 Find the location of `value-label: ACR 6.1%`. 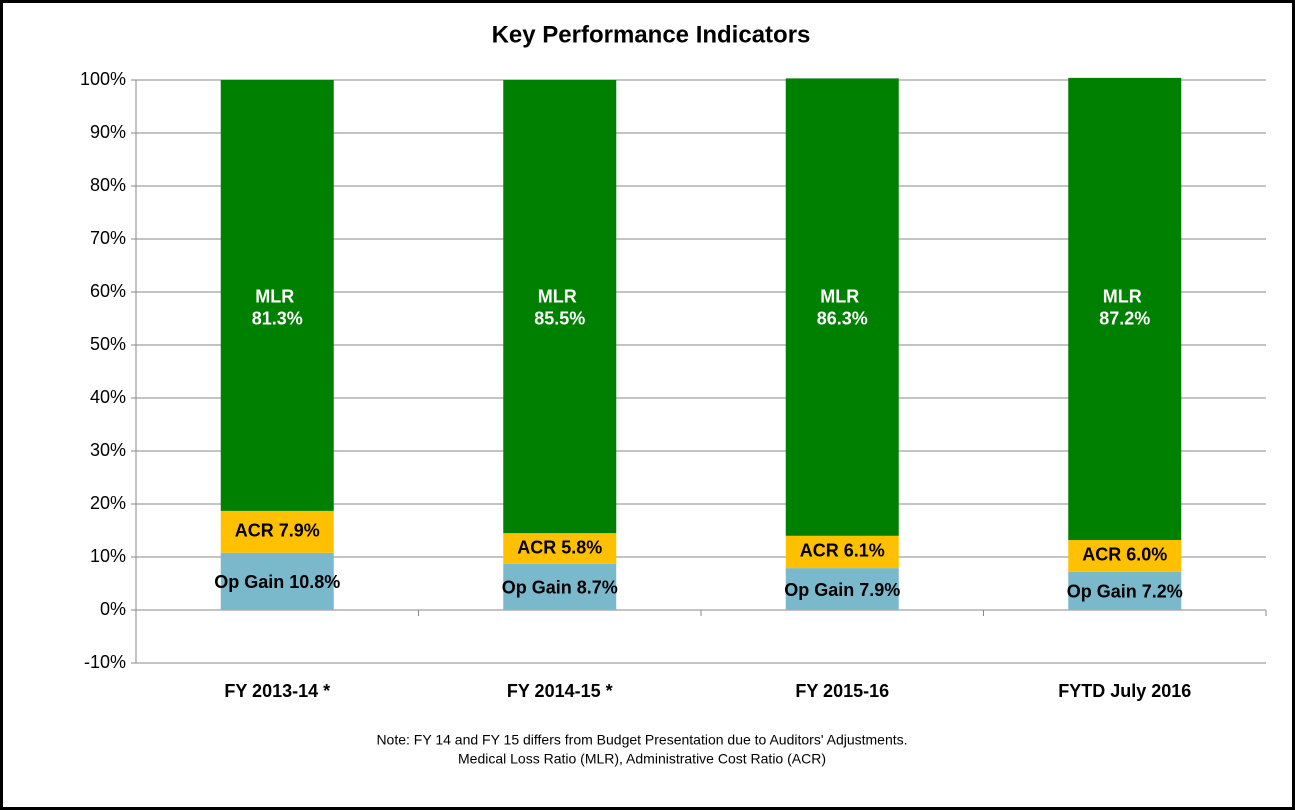

value-label: ACR 6.1% is located at coordinates (842, 551).